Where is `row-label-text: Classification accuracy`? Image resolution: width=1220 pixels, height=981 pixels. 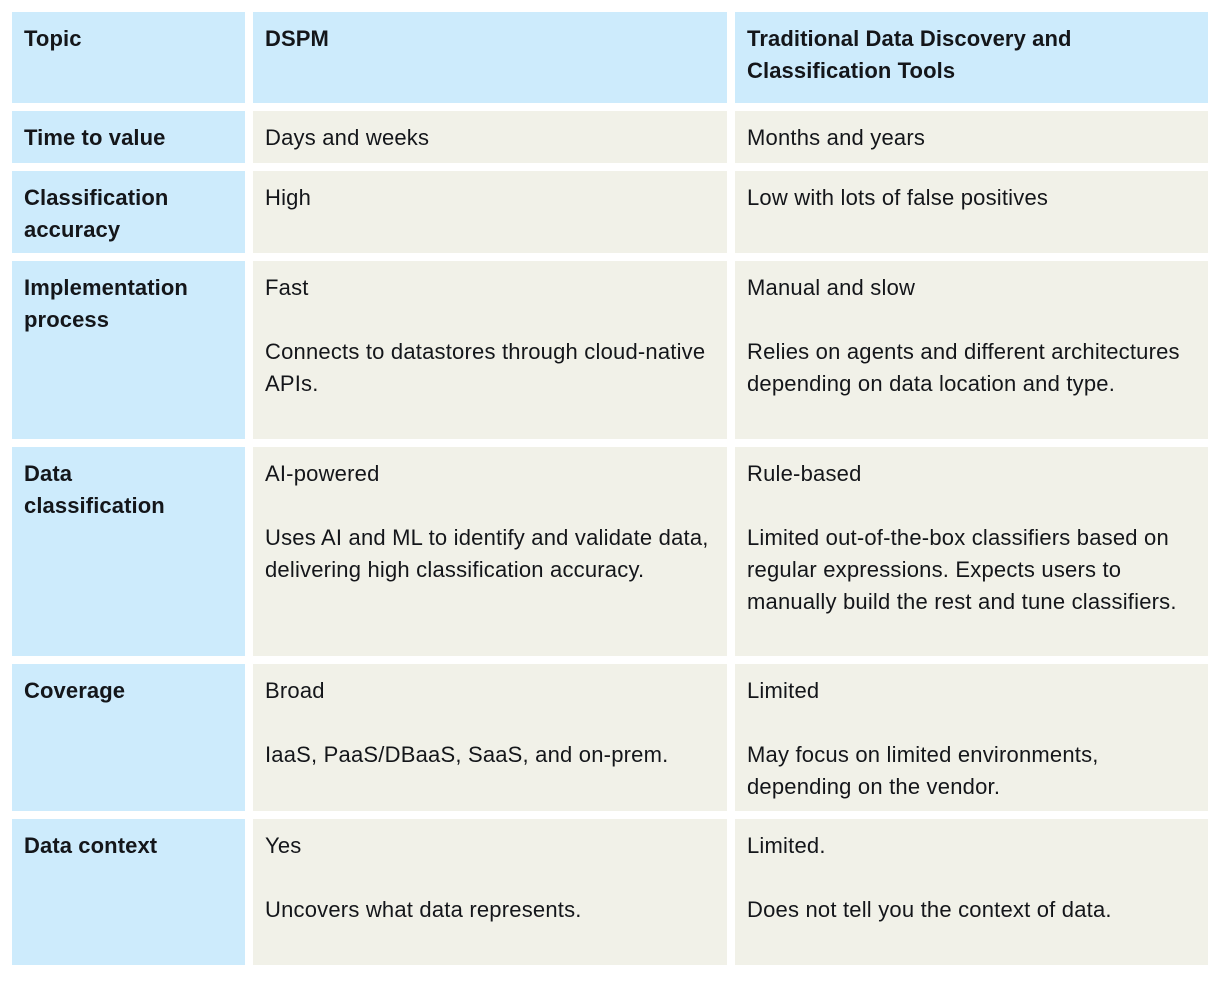 row-label-text: Classification accuracy is located at coordinates (96, 213).